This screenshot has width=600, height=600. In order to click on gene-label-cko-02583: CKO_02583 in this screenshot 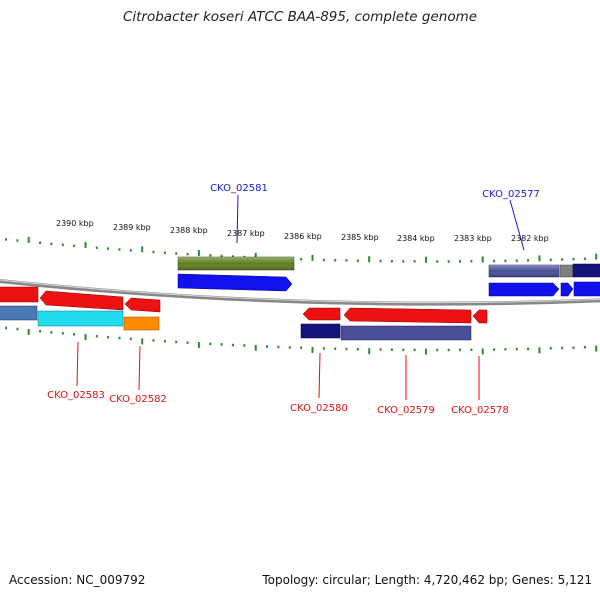, I will do `click(76, 395)`.